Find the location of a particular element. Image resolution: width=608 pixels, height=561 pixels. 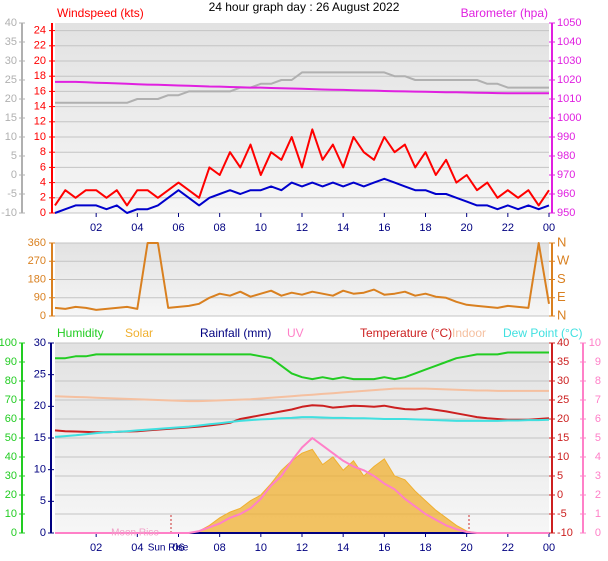

y-tick-label: 18 is located at coordinates (40, 76).